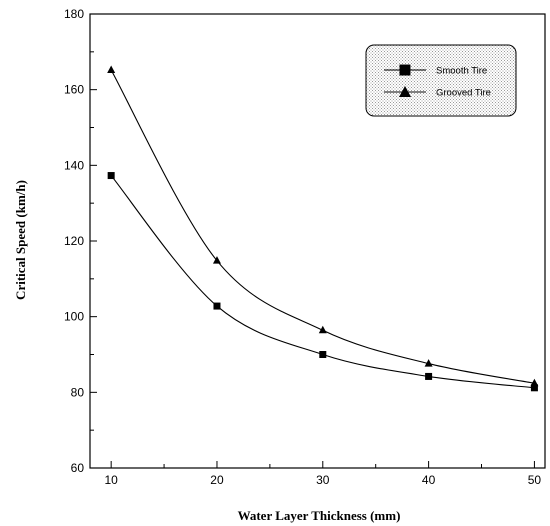  Describe the element at coordinates (78, 468) in the screenshot. I see `y-tick-label: 60` at that location.